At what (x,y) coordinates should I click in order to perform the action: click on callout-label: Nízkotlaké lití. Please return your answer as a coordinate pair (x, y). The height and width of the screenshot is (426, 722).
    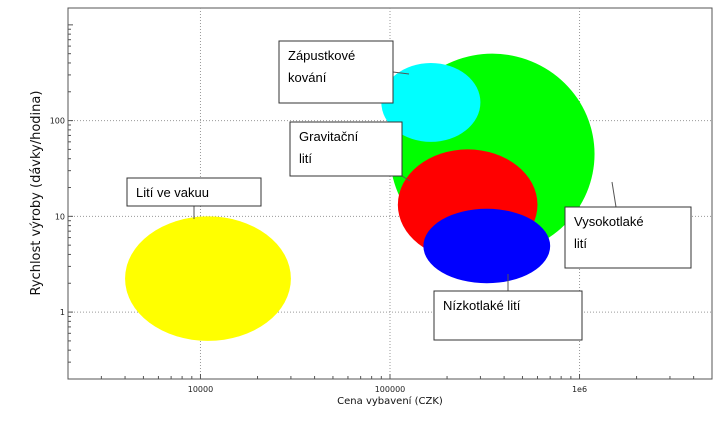
    Looking at the image, I should click on (482, 305).